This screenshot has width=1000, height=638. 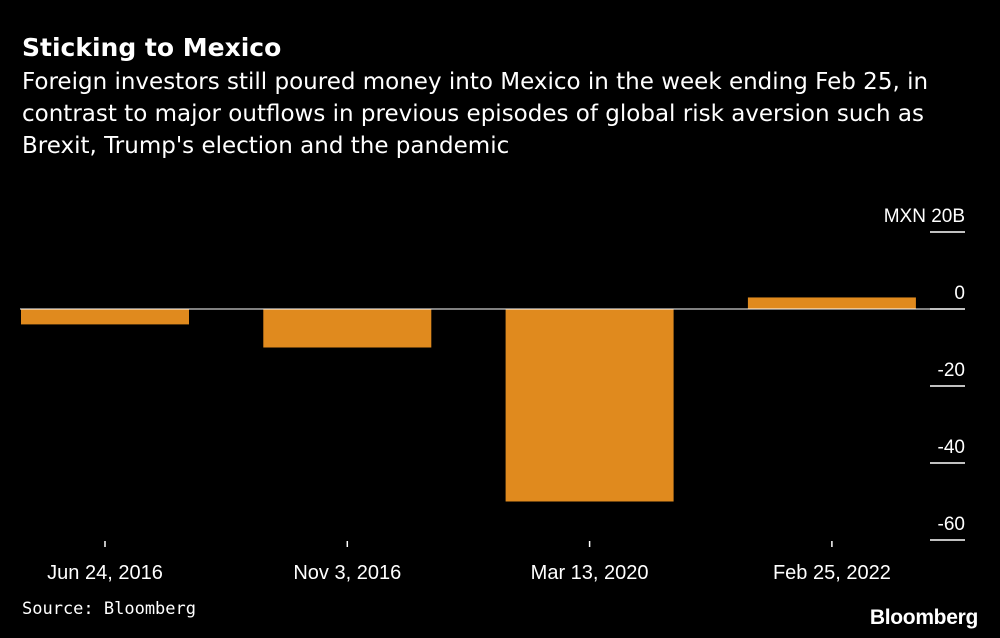 What do you see at coordinates (347, 573) in the screenshot?
I see `x-tick-label: Nov 3, 2016` at bounding box center [347, 573].